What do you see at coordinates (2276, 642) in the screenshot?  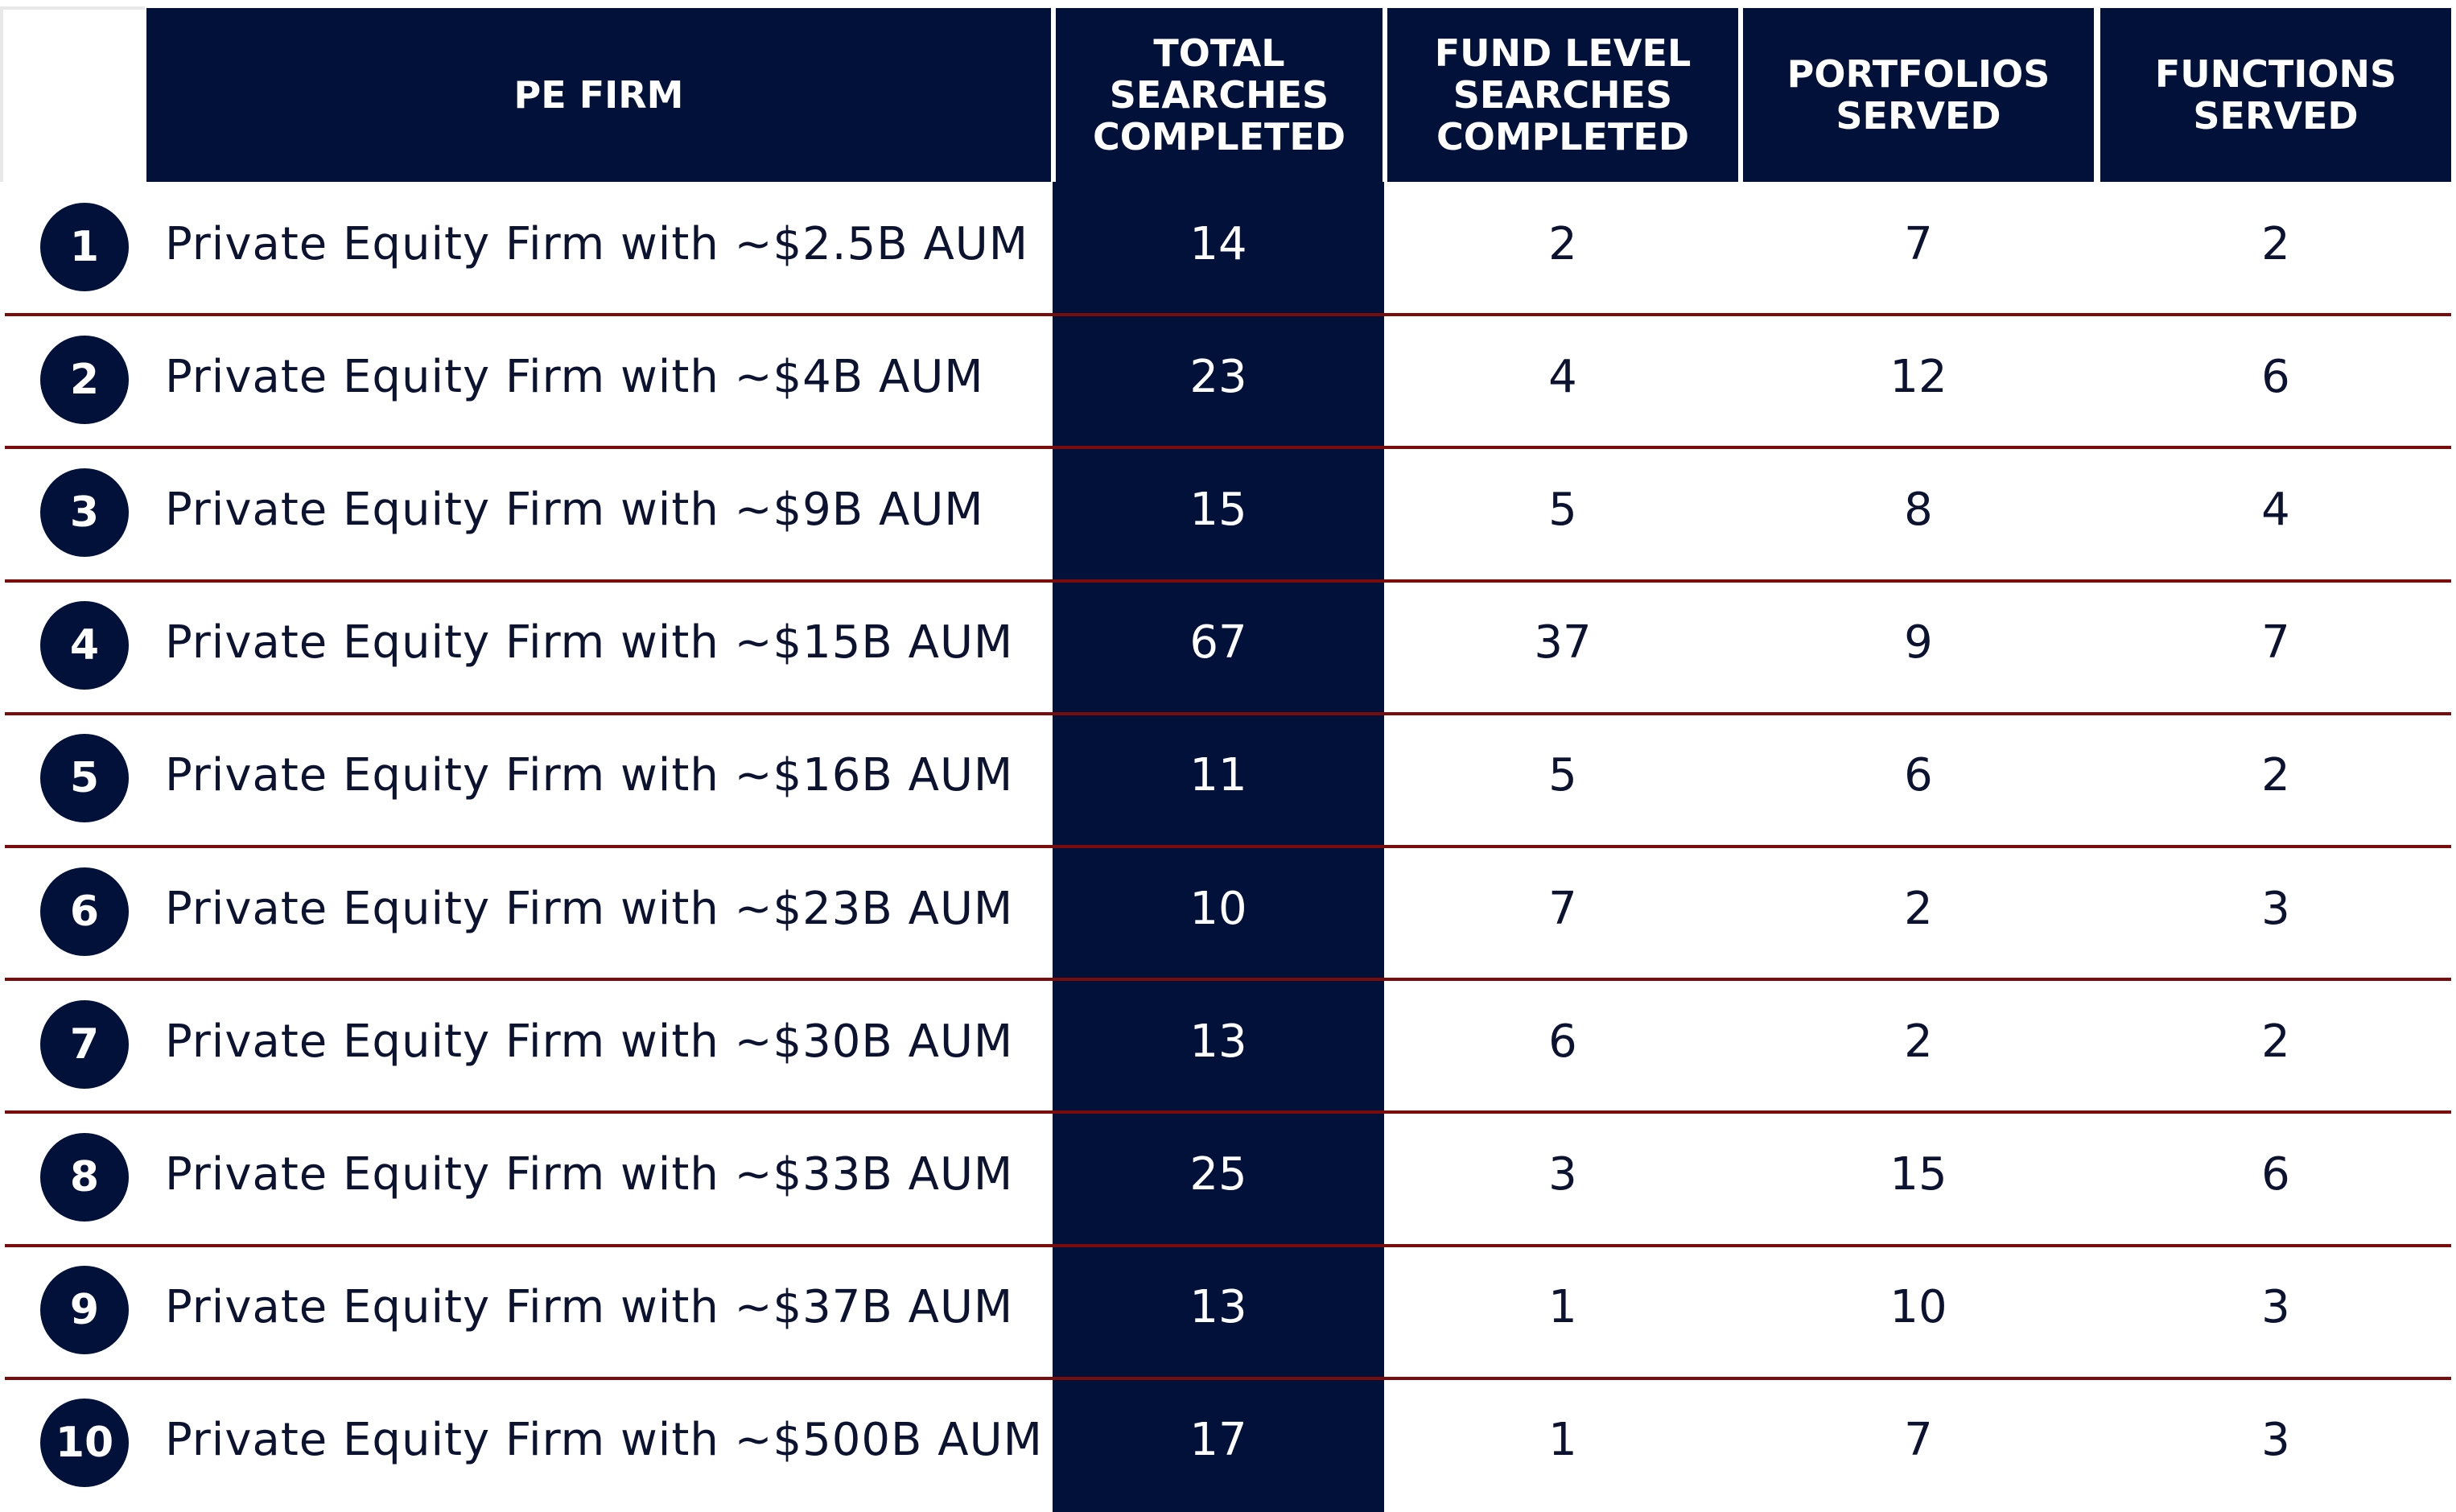 I see `functions-served-value: 7` at bounding box center [2276, 642].